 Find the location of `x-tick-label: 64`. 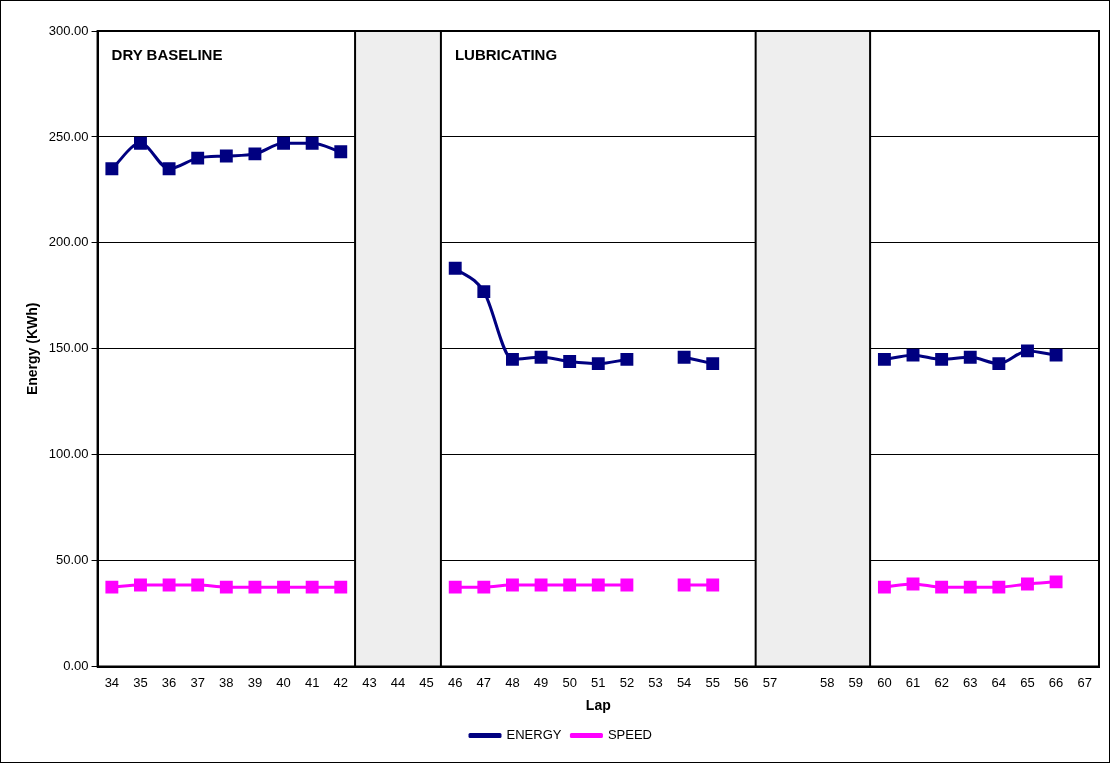

x-tick-label: 64 is located at coordinates (999, 682).